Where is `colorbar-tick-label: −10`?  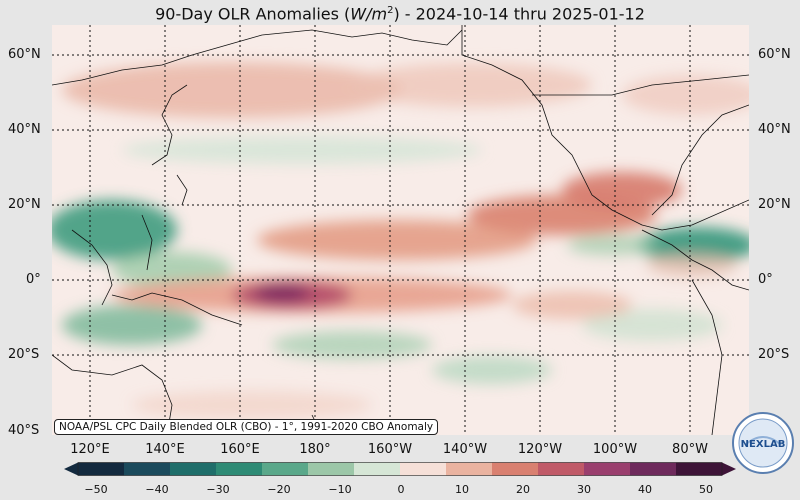
colorbar-tick-label: −10 is located at coordinates (340, 489).